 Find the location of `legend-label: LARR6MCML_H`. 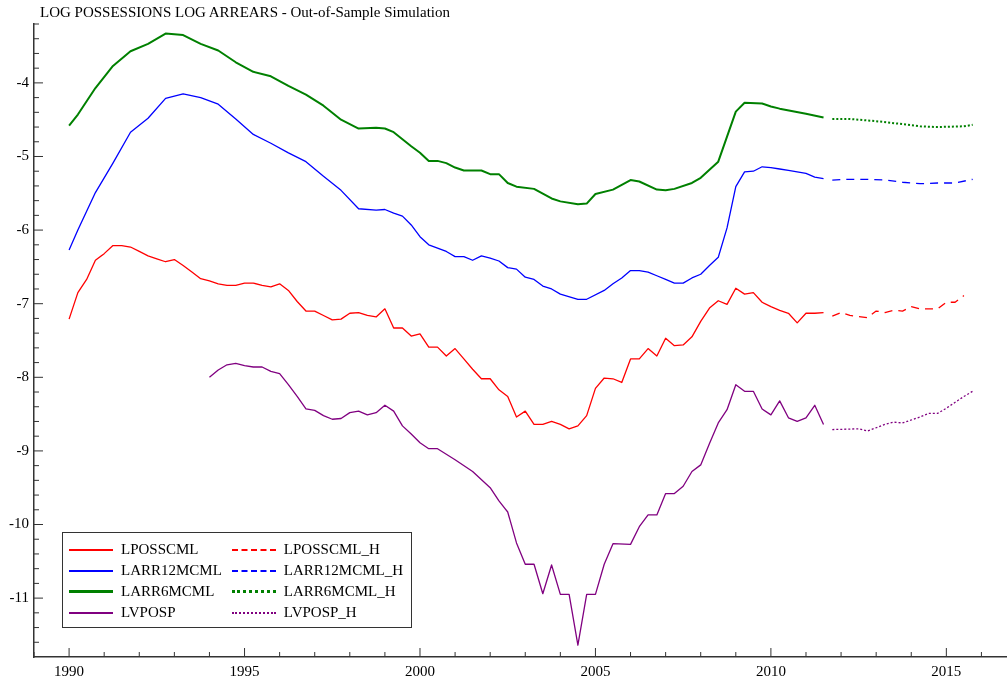

legend-label: LARR6MCML_H is located at coordinates (339, 591).